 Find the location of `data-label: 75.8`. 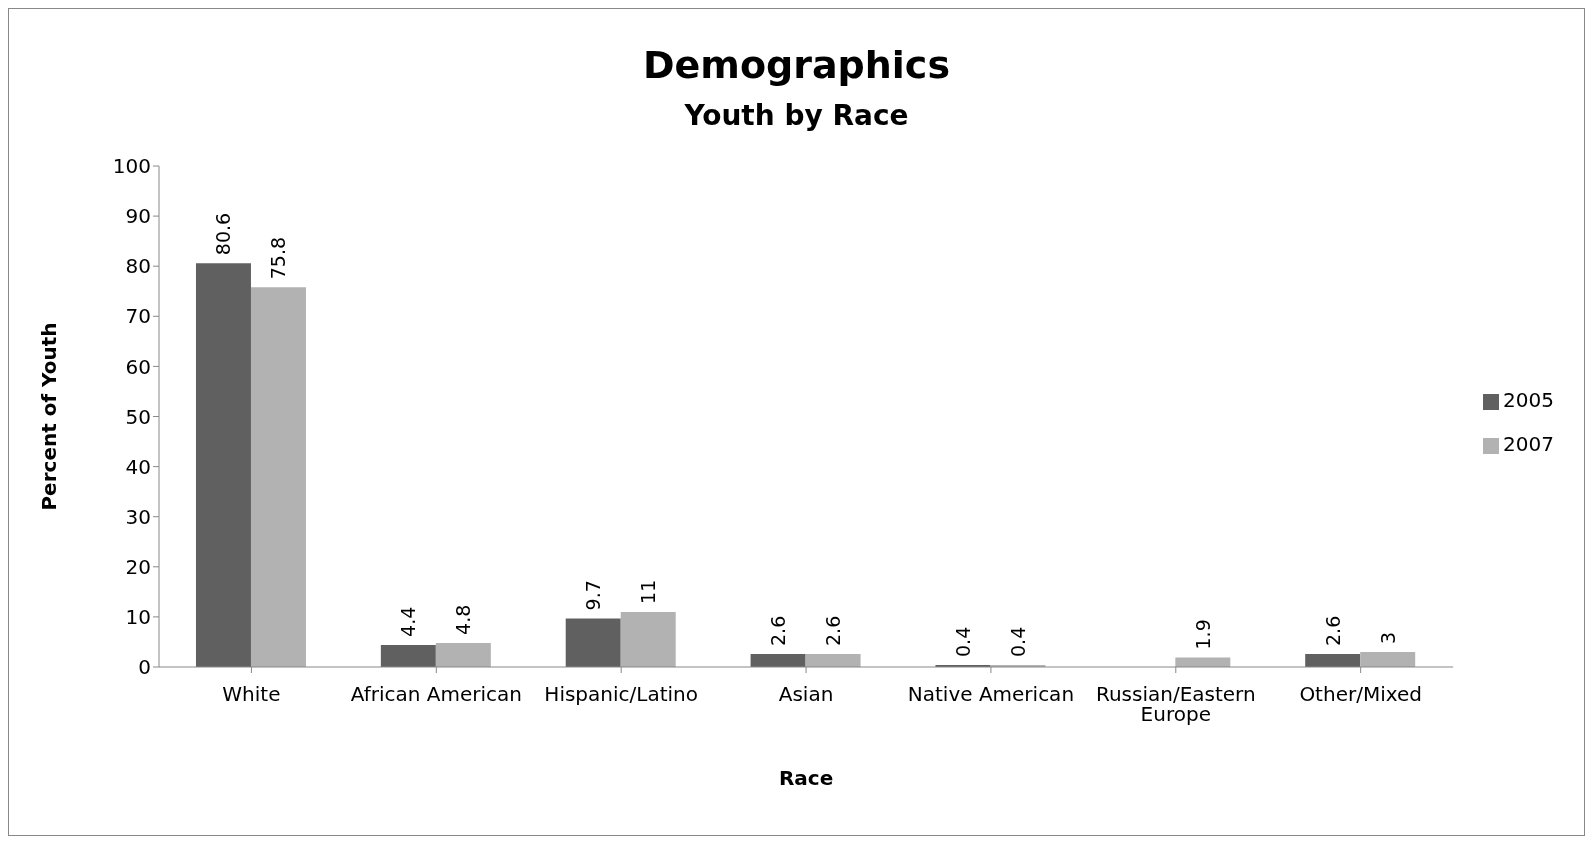

data-label: 75.8 is located at coordinates (278, 258).